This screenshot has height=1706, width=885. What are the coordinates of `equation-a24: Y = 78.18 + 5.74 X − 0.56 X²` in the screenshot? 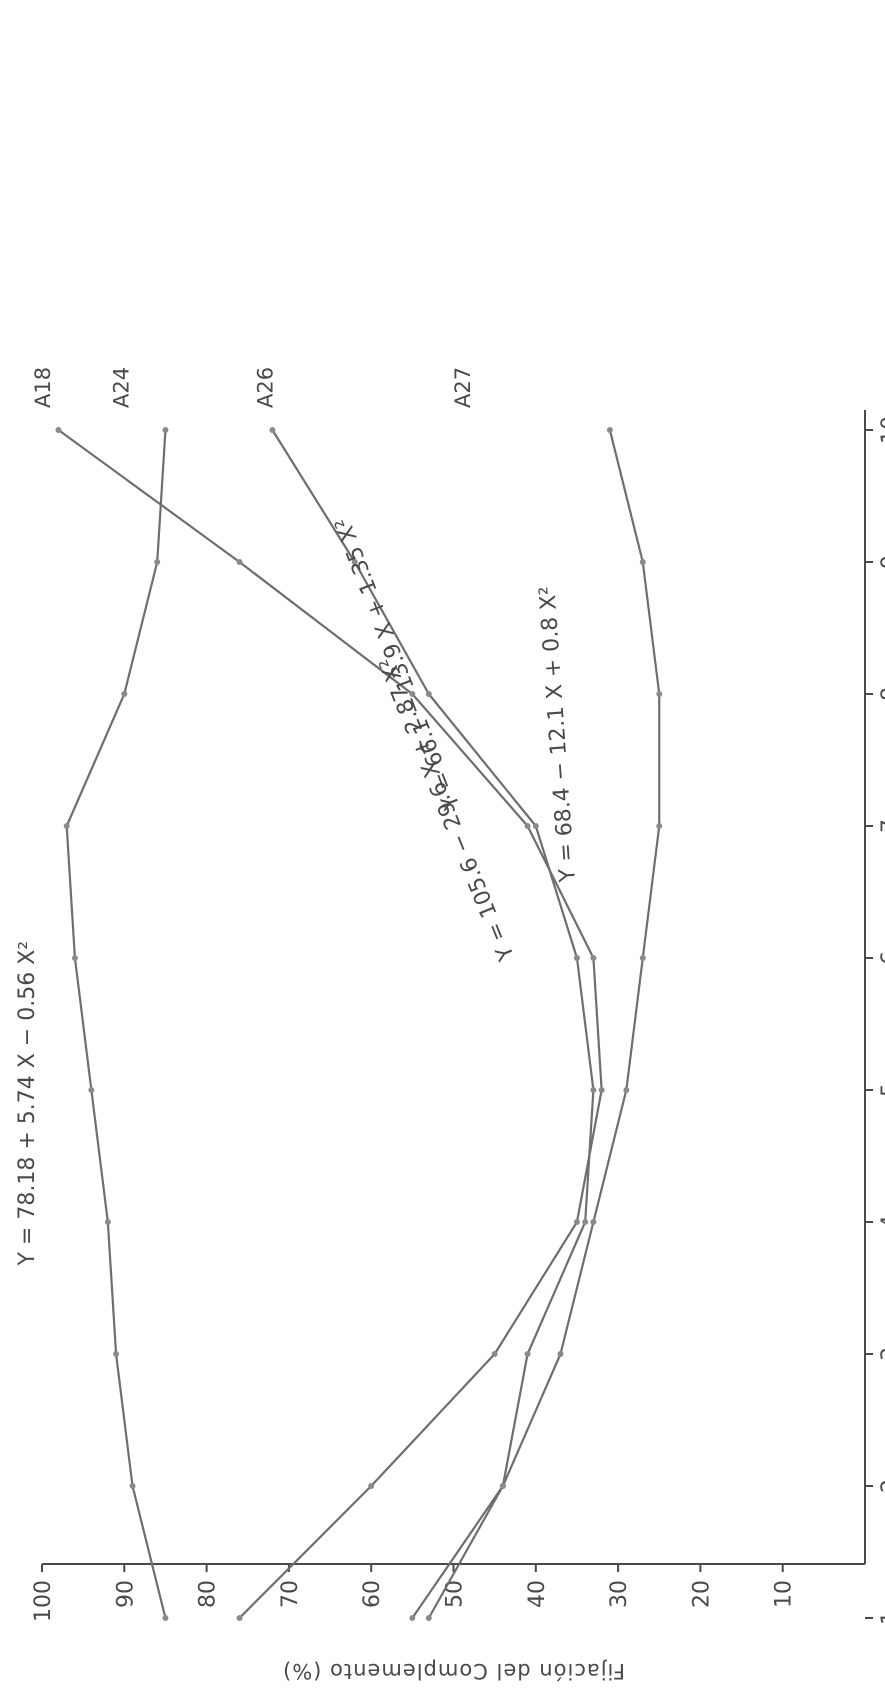 It's located at (27, 1104).